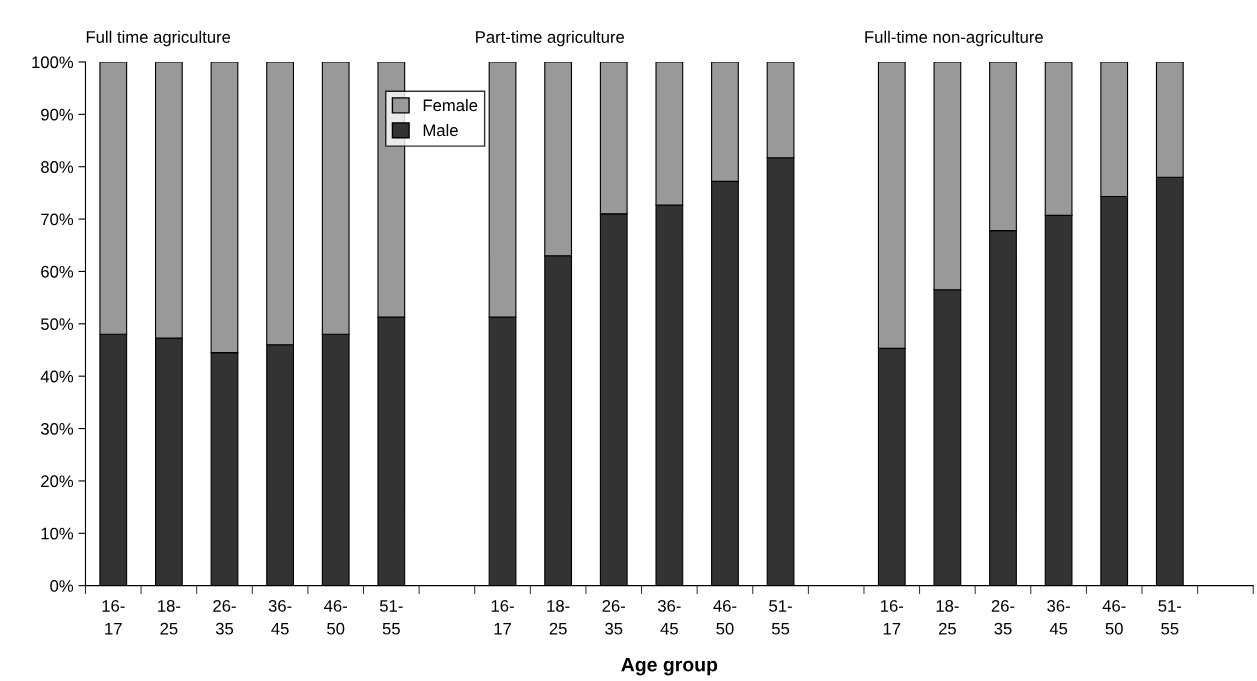  What do you see at coordinates (62, 586) in the screenshot?
I see `y-tick-label: 0%` at bounding box center [62, 586].